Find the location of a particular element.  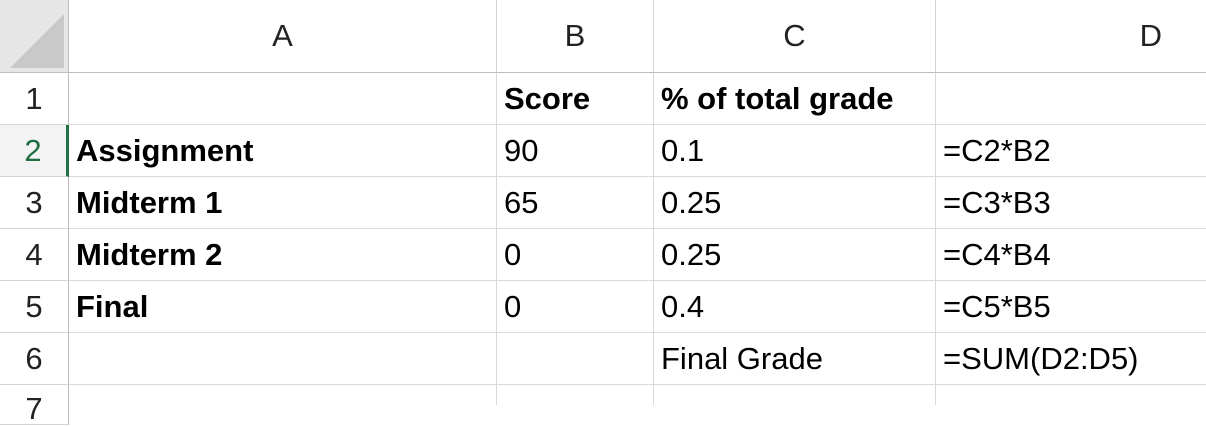

cell-a4: Midterm 2 is located at coordinates (283, 255).